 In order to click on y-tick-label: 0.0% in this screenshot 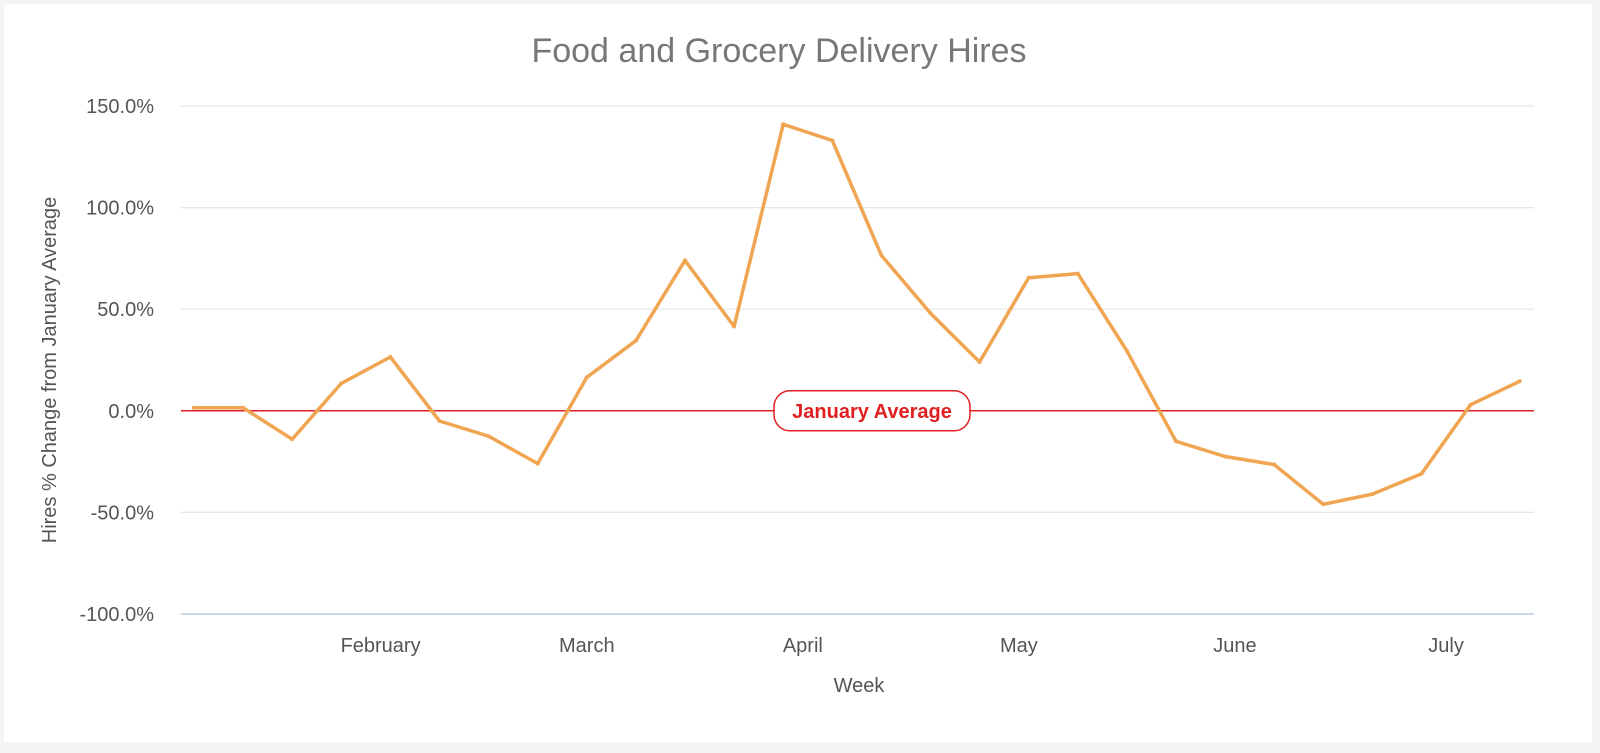, I will do `click(131, 412)`.